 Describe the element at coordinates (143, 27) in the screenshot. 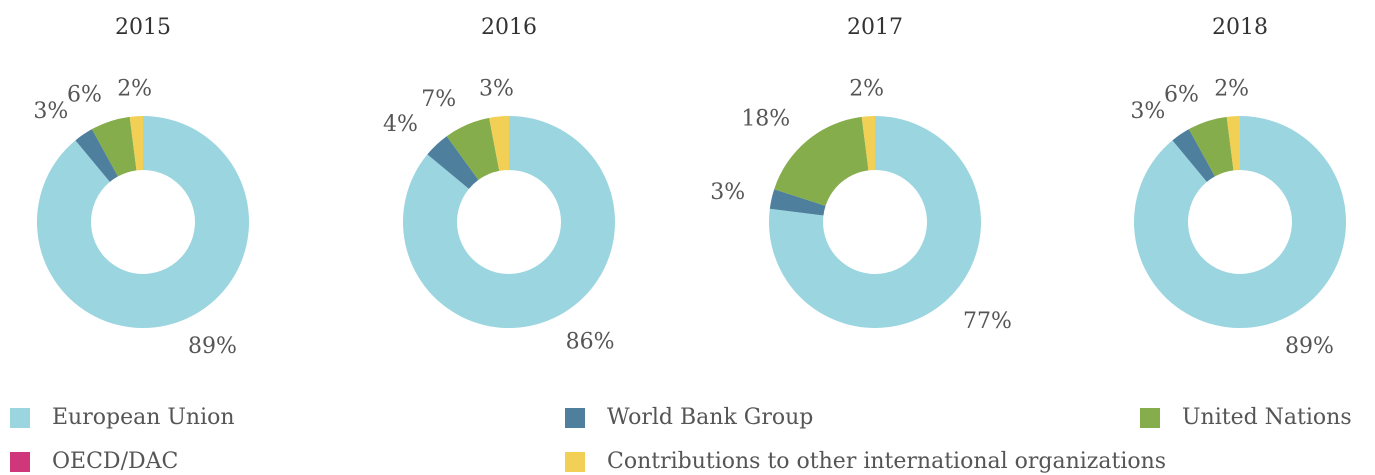

I see `chart-title: 2015` at that location.